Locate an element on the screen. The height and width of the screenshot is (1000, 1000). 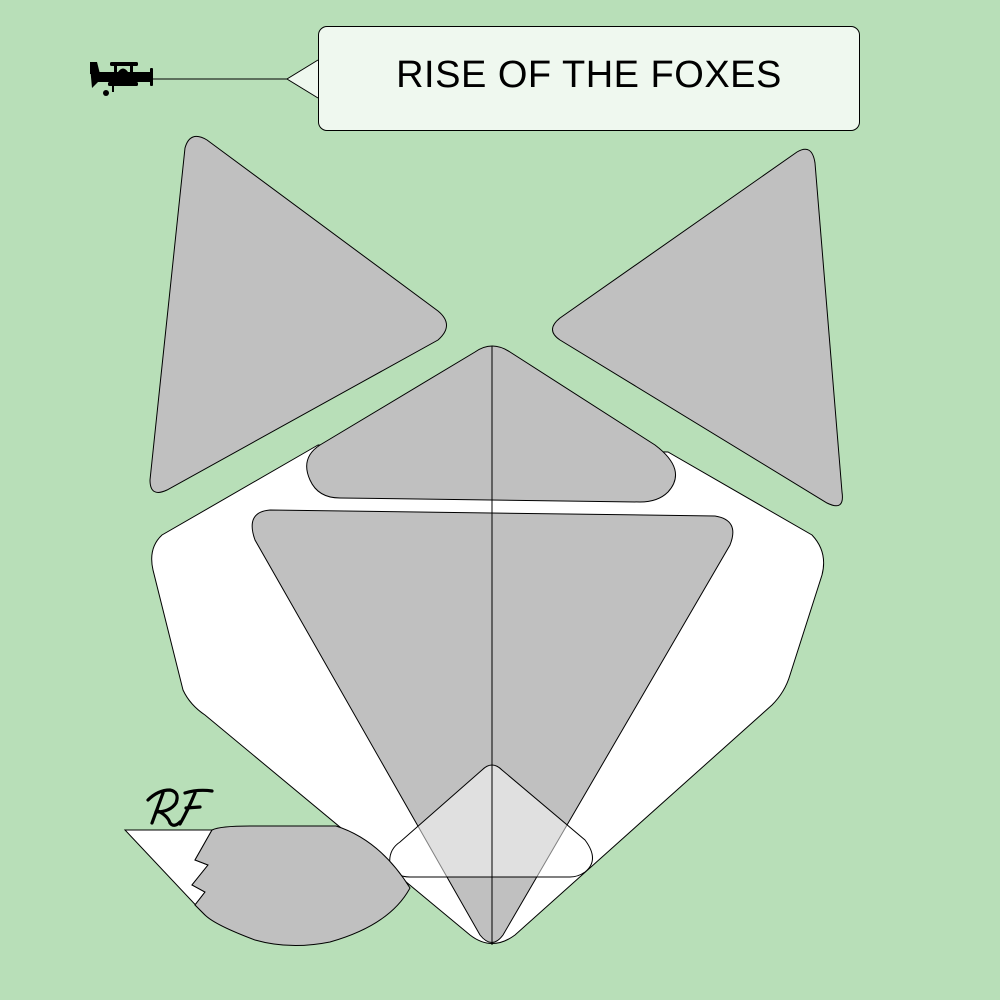
forehead is located at coordinates (491, 424).